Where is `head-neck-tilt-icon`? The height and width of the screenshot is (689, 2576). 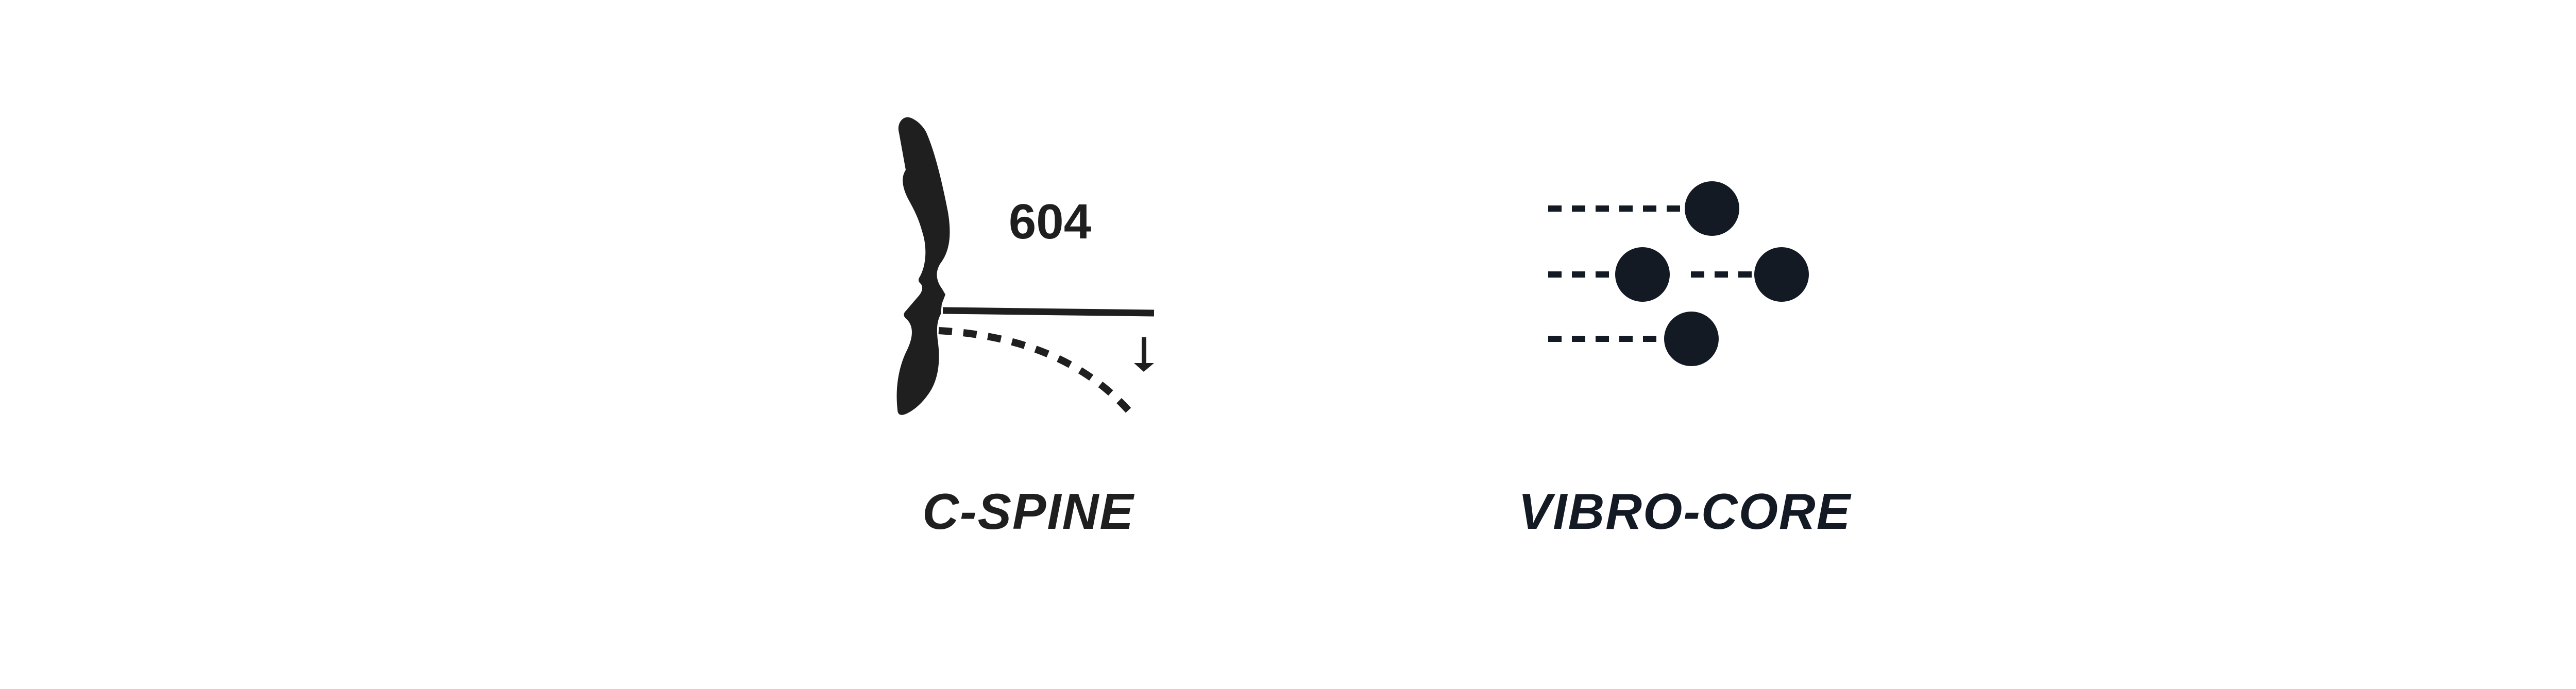
head-neck-tilt-icon is located at coordinates (1025, 268).